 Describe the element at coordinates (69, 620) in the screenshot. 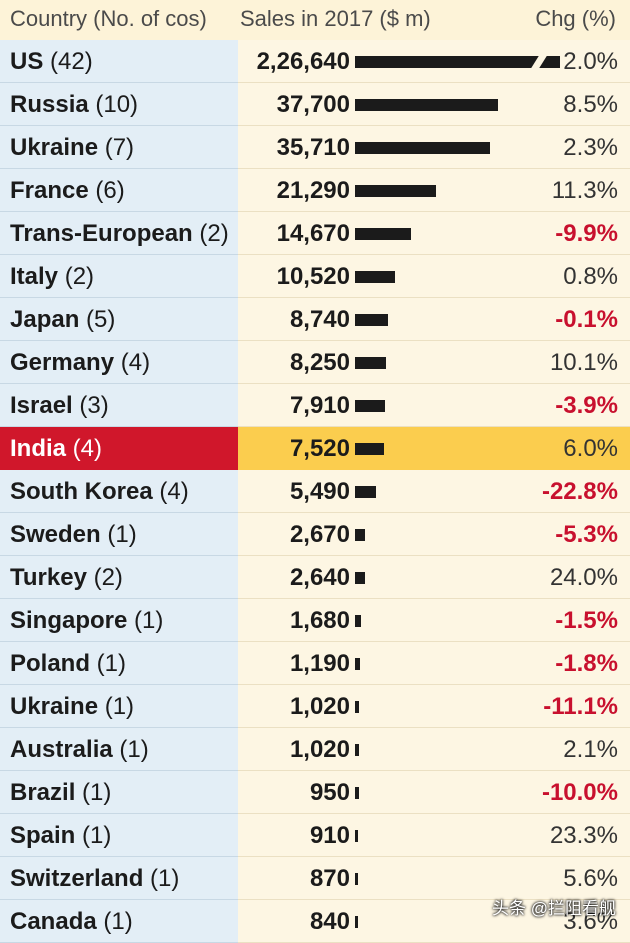

I see `country-name: Singapore` at that location.